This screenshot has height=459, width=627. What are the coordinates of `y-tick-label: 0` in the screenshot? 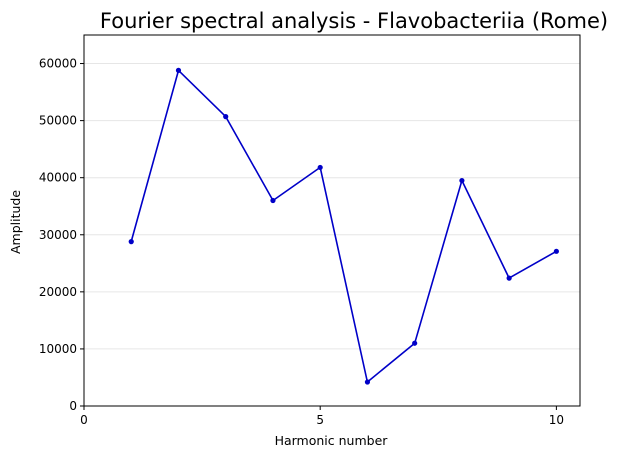 It's located at (73, 406).